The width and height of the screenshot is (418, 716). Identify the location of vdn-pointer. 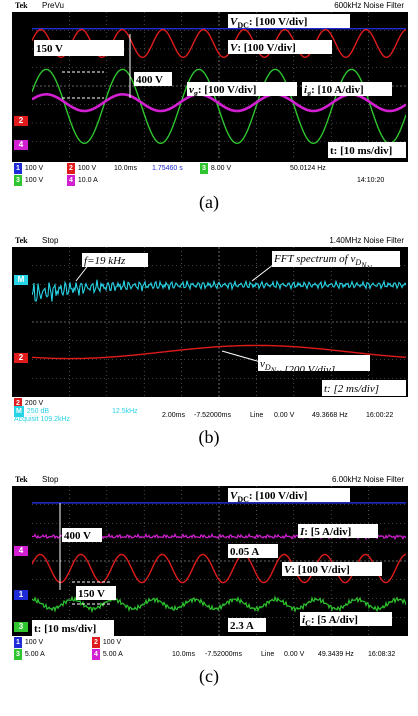
(243, 357).